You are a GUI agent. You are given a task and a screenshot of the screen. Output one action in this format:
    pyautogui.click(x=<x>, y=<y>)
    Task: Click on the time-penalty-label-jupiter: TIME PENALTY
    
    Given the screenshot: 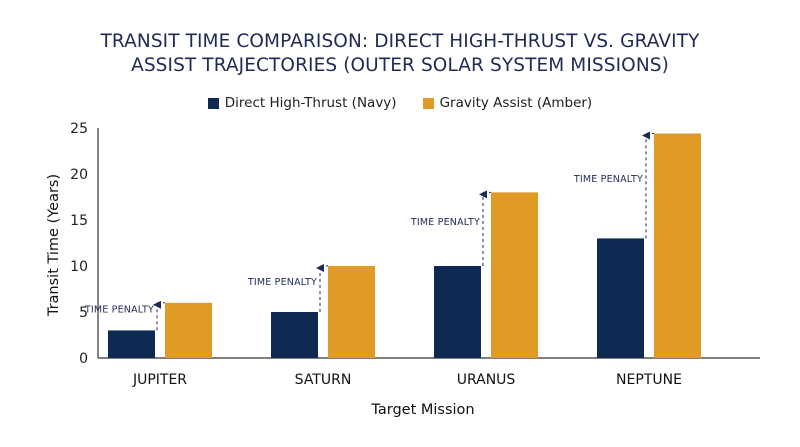 What is the action you would take?
    pyautogui.click(x=119, y=310)
    